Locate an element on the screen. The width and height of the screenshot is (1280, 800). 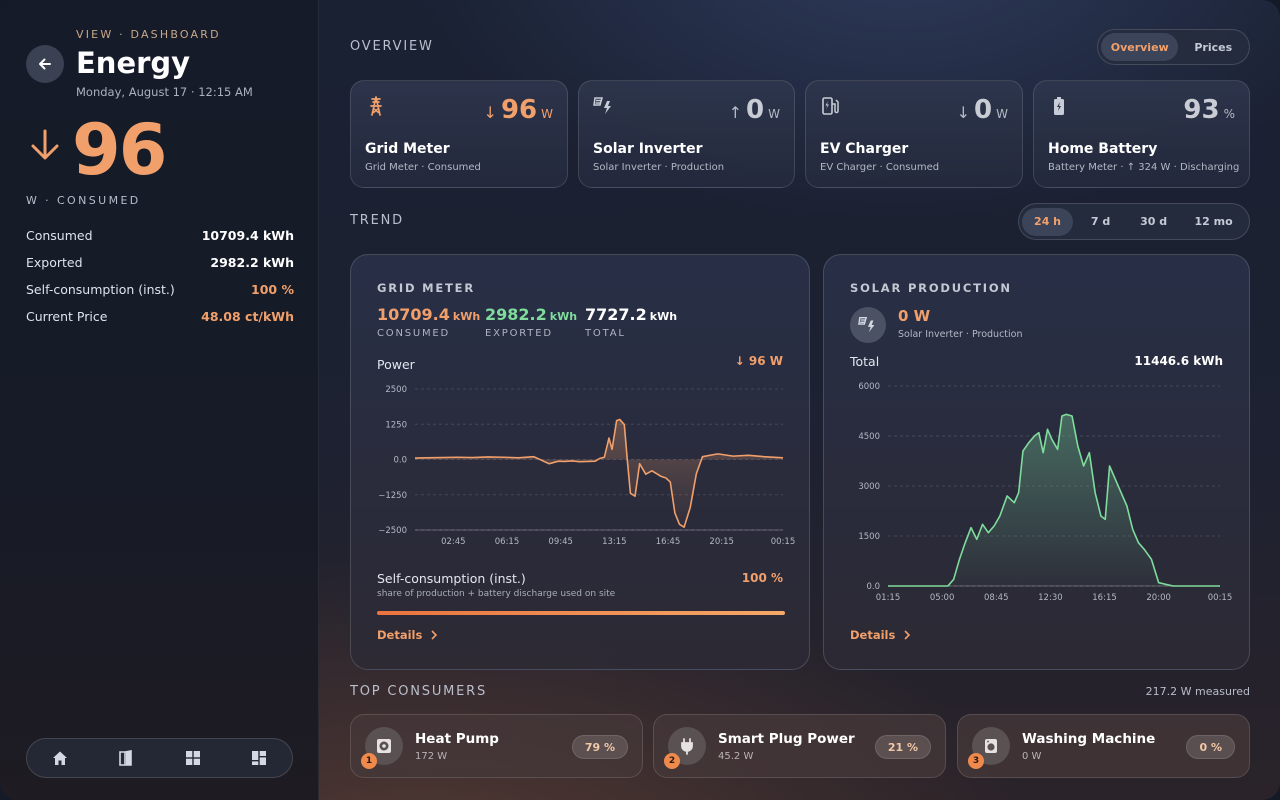
solar-current-subtitle: Solar Inverter · Production is located at coordinates (960, 334).